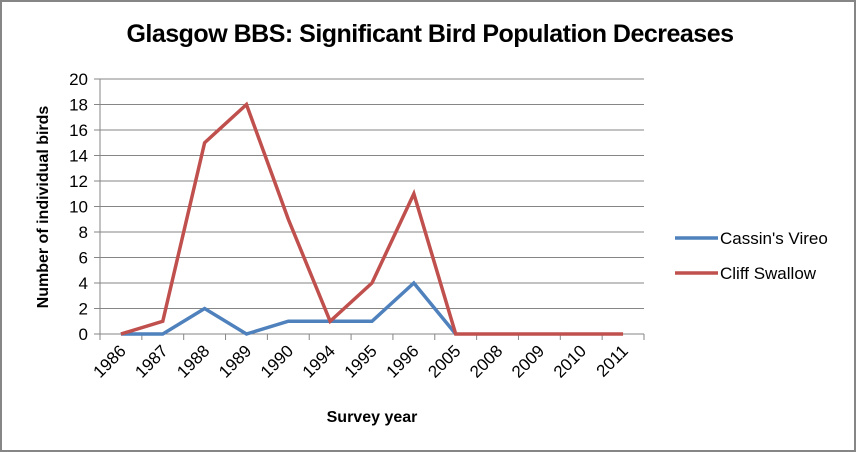 This screenshot has width=856, height=452. I want to click on y-tick-label: 14, so click(78, 156).